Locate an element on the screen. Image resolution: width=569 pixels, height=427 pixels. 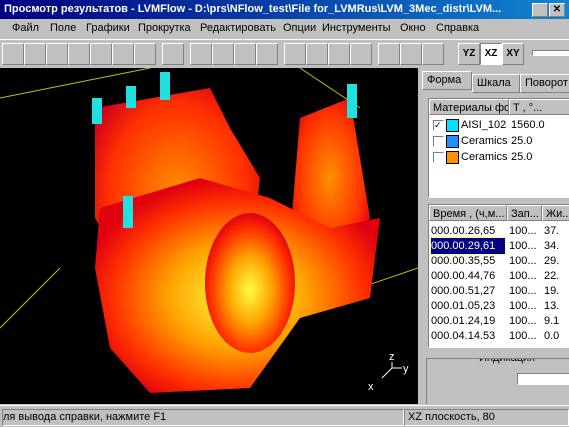
table-cell: 000.00.51,27 is located at coordinates (463, 291).